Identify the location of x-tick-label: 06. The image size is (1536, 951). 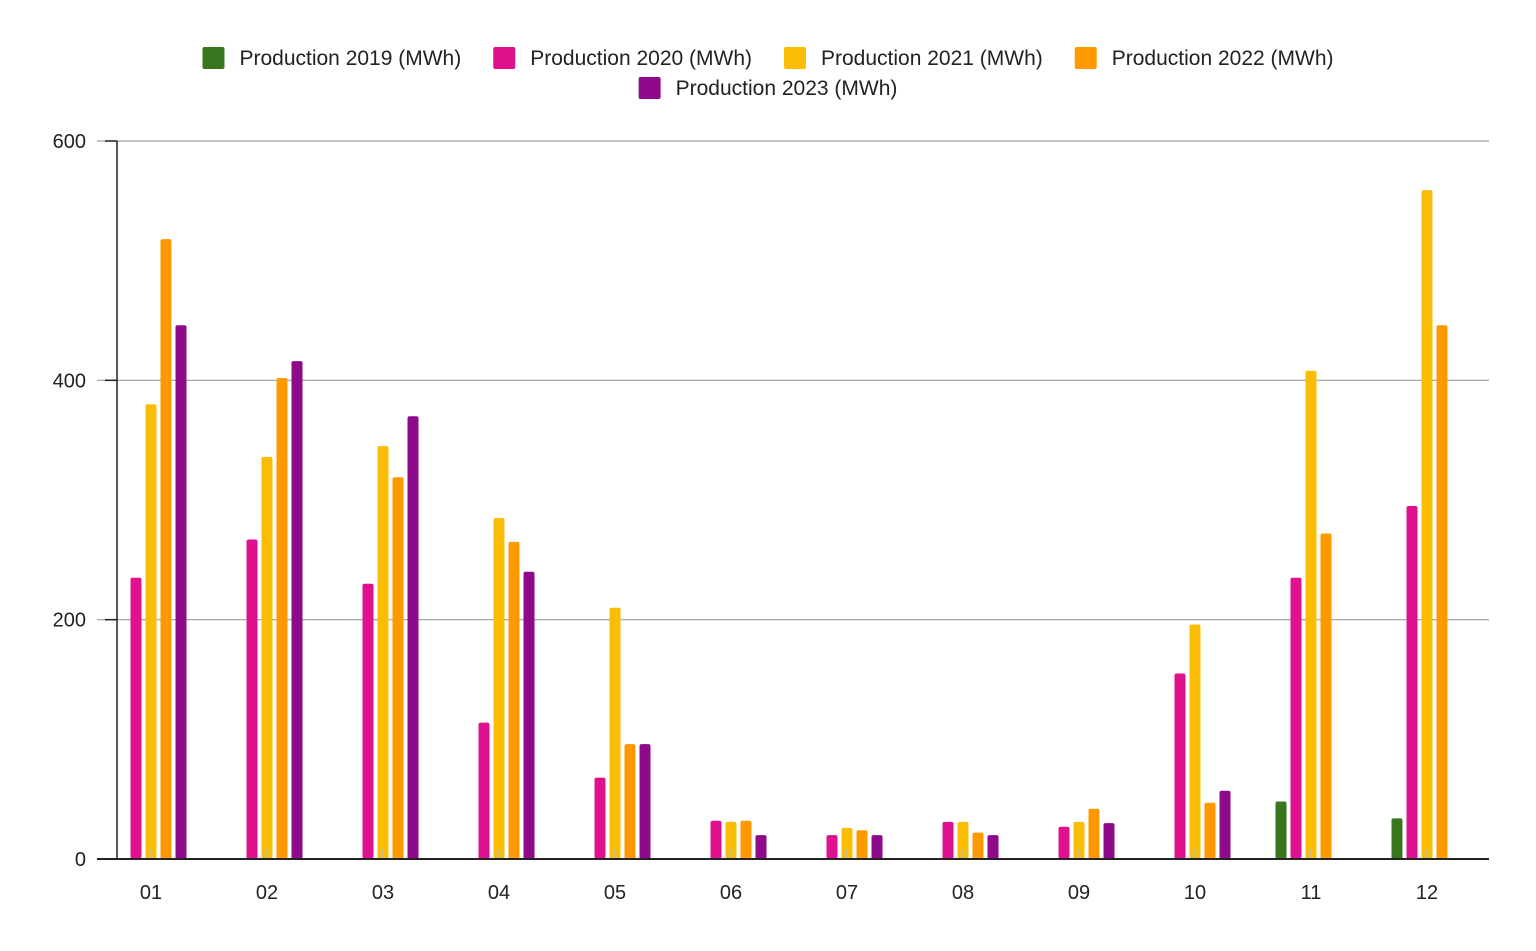
(731, 893).